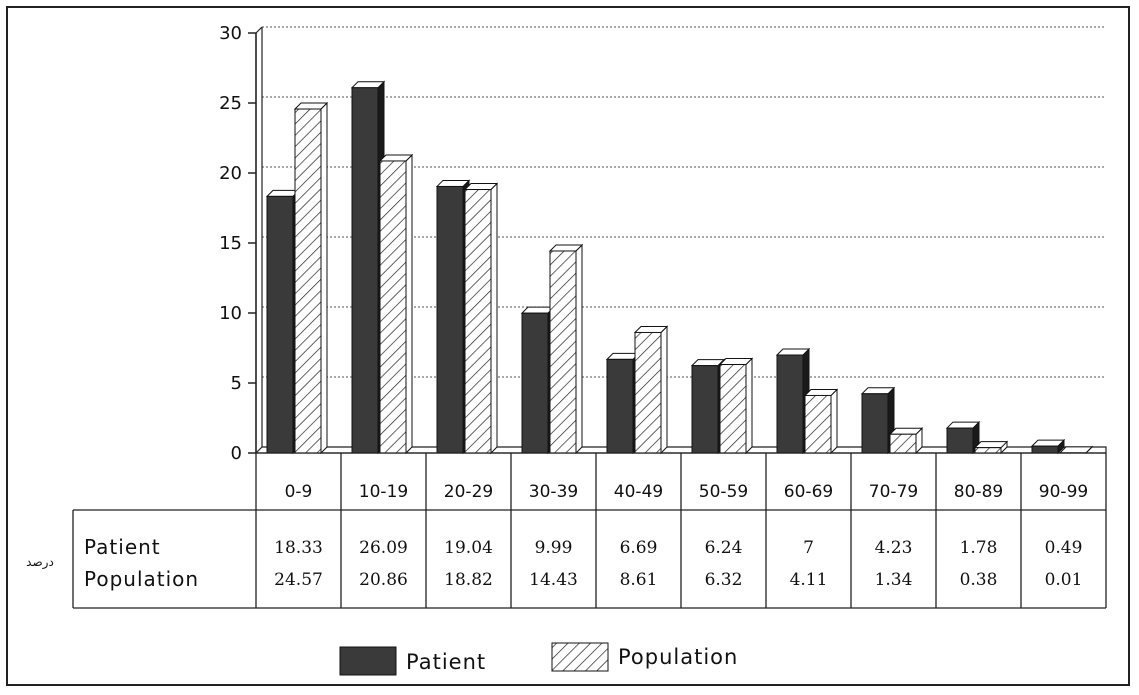  What do you see at coordinates (979, 548) in the screenshot?
I see `table-cell-patient: 1.78` at bounding box center [979, 548].